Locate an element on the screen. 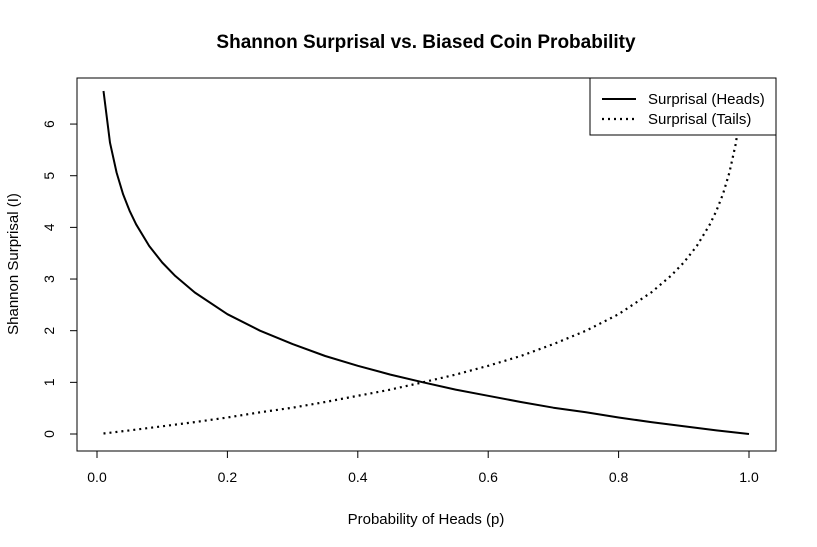 The image size is (817, 547). y-tick-label: 4 is located at coordinates (49, 227).